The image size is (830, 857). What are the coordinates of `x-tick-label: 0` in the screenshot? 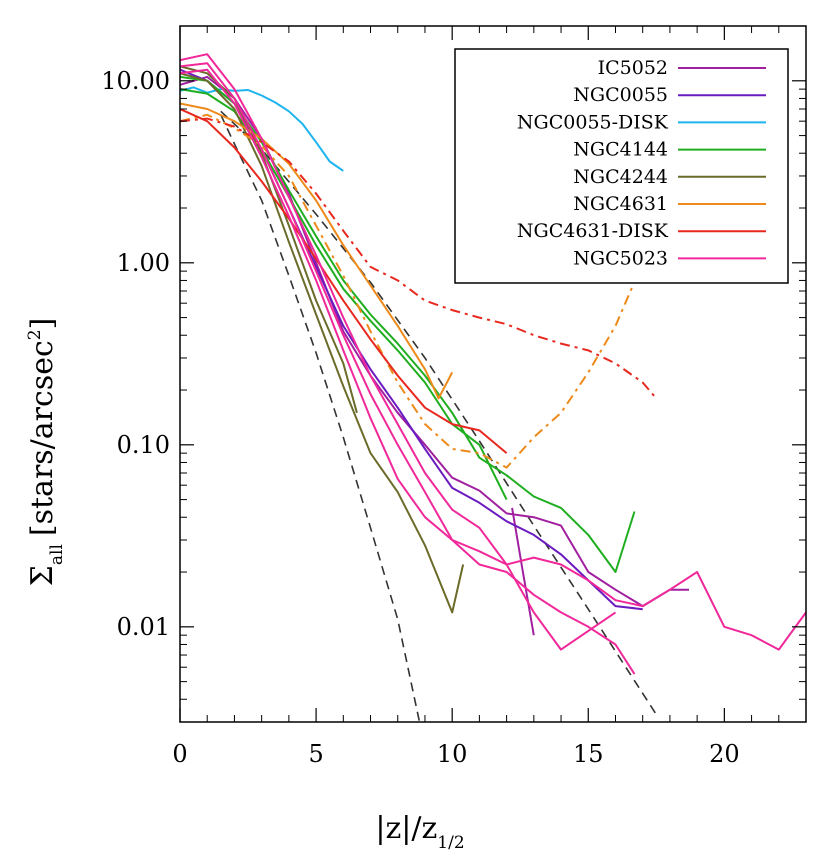 It's located at (179, 754).